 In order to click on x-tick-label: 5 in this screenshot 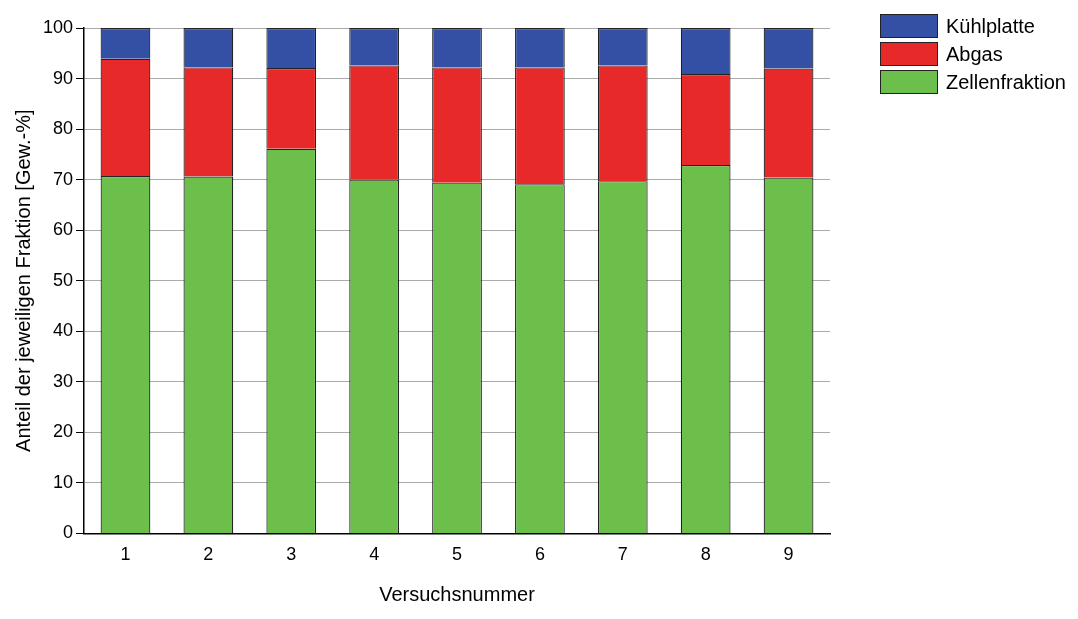, I will do `click(457, 554)`.